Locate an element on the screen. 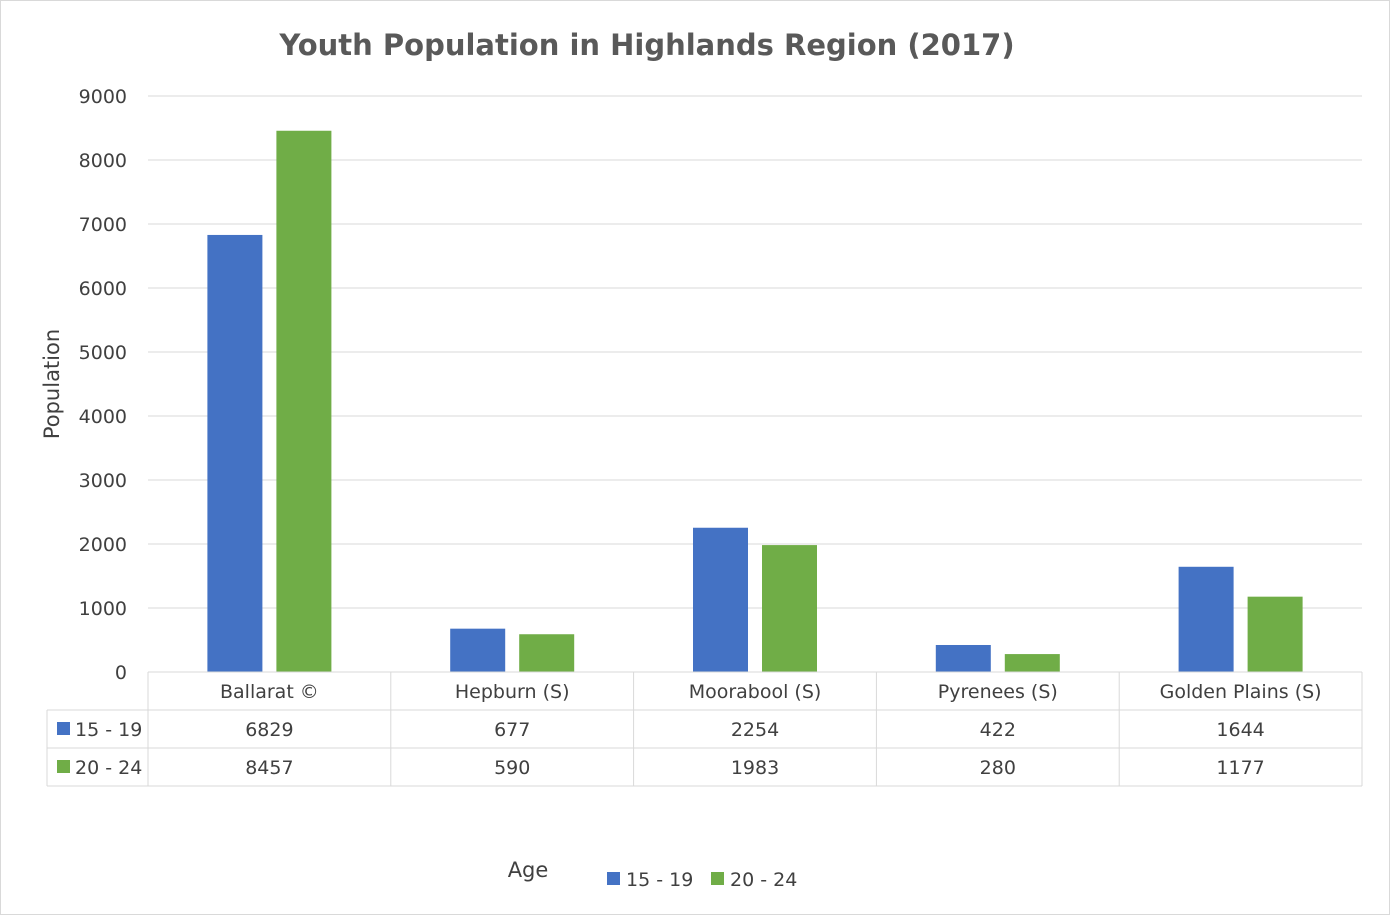  y-tick-label: 6000 is located at coordinates (103, 289).